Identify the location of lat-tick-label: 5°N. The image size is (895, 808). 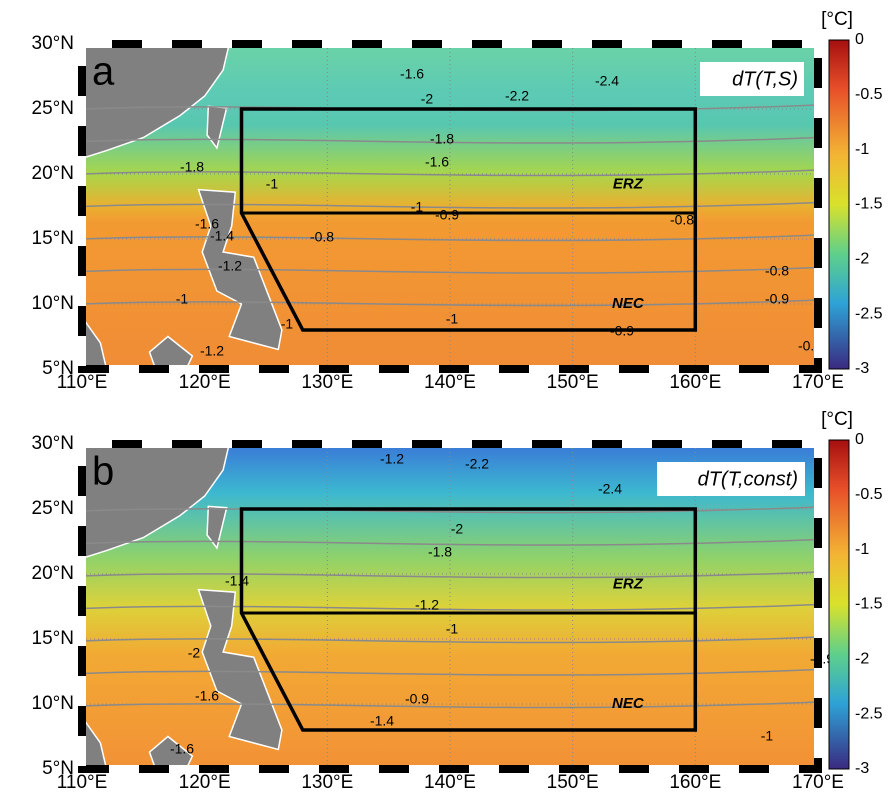
(58, 768).